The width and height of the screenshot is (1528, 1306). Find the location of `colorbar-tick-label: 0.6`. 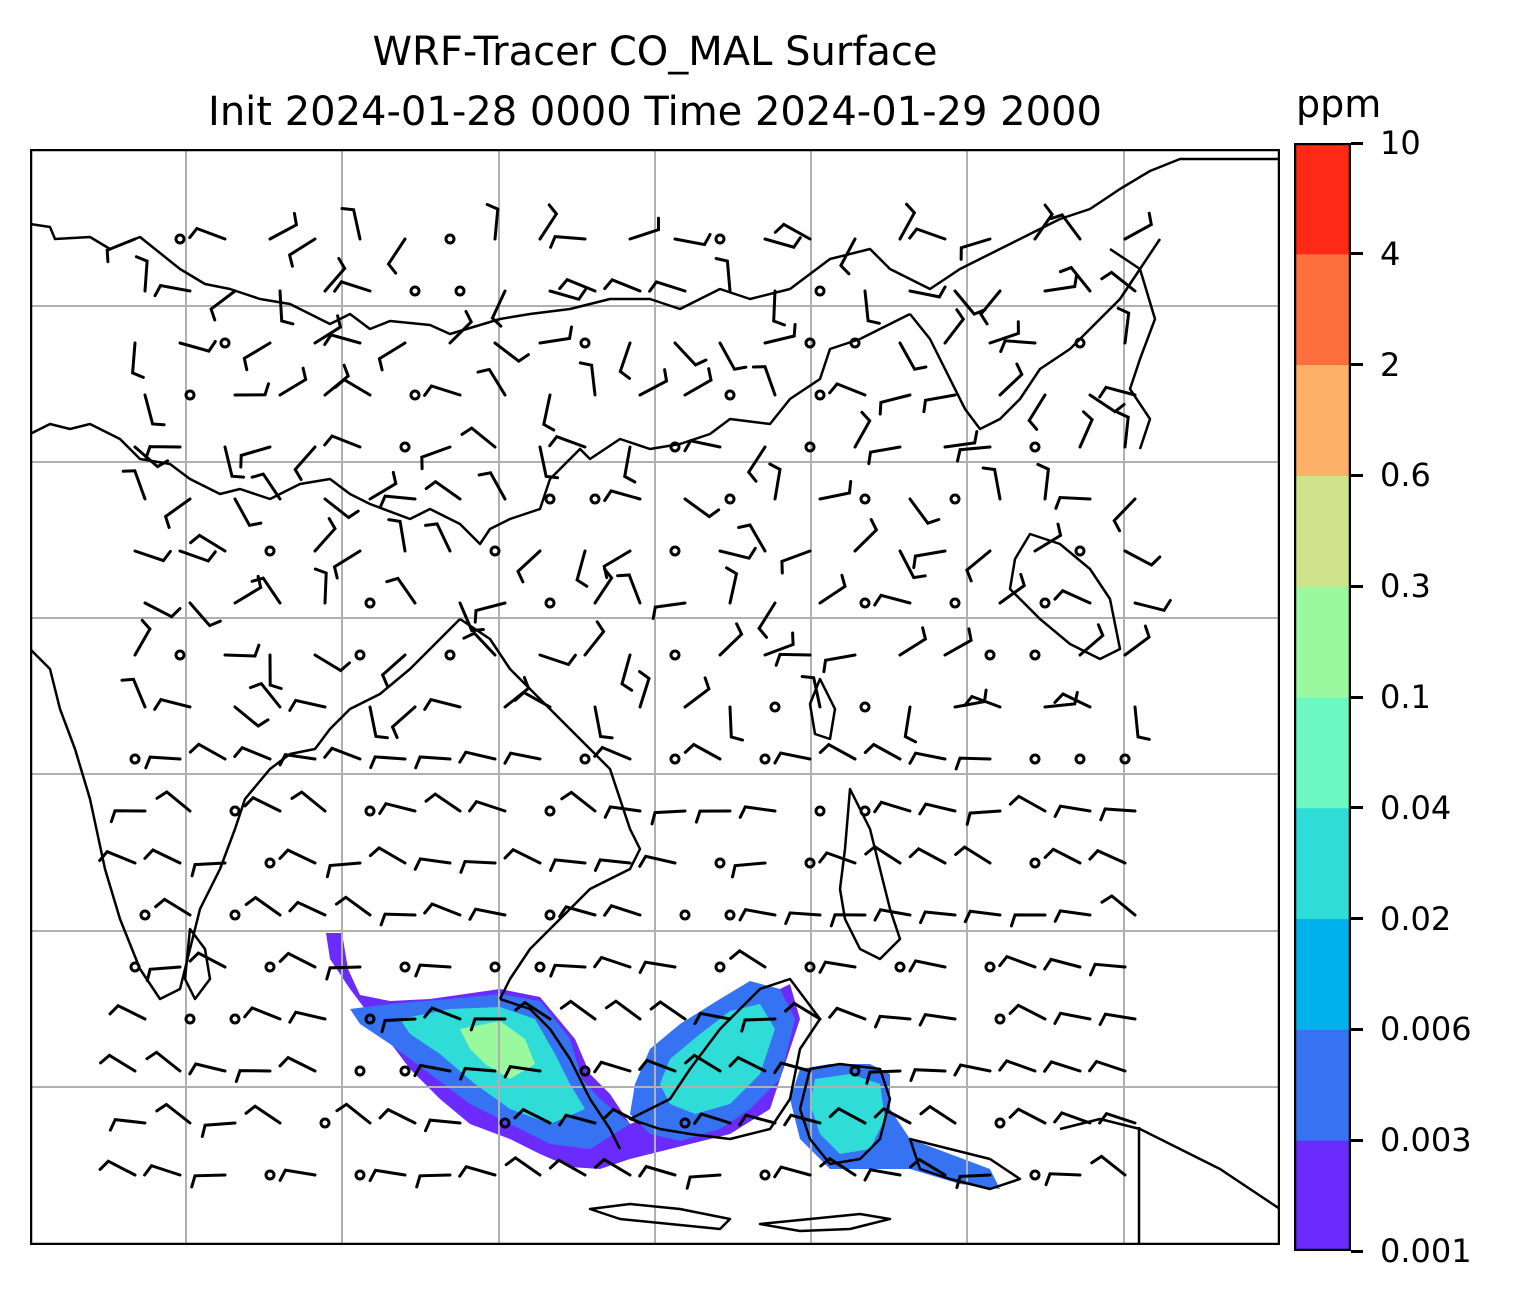

colorbar-tick-label: 0.6 is located at coordinates (1405, 475).